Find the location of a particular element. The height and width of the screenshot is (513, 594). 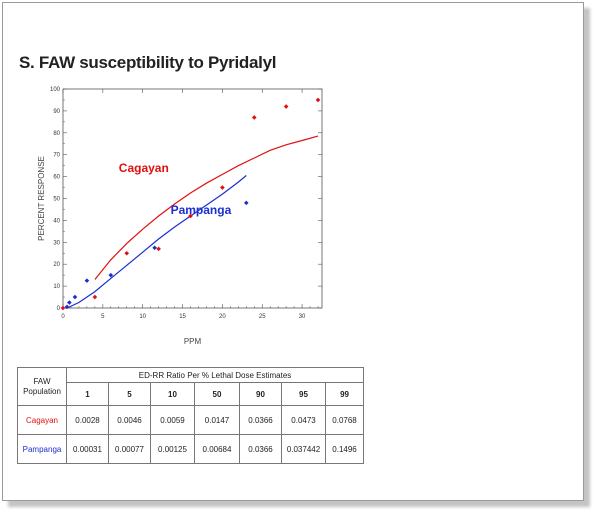

dose-value-cell: 0.0028 is located at coordinates (87, 420).